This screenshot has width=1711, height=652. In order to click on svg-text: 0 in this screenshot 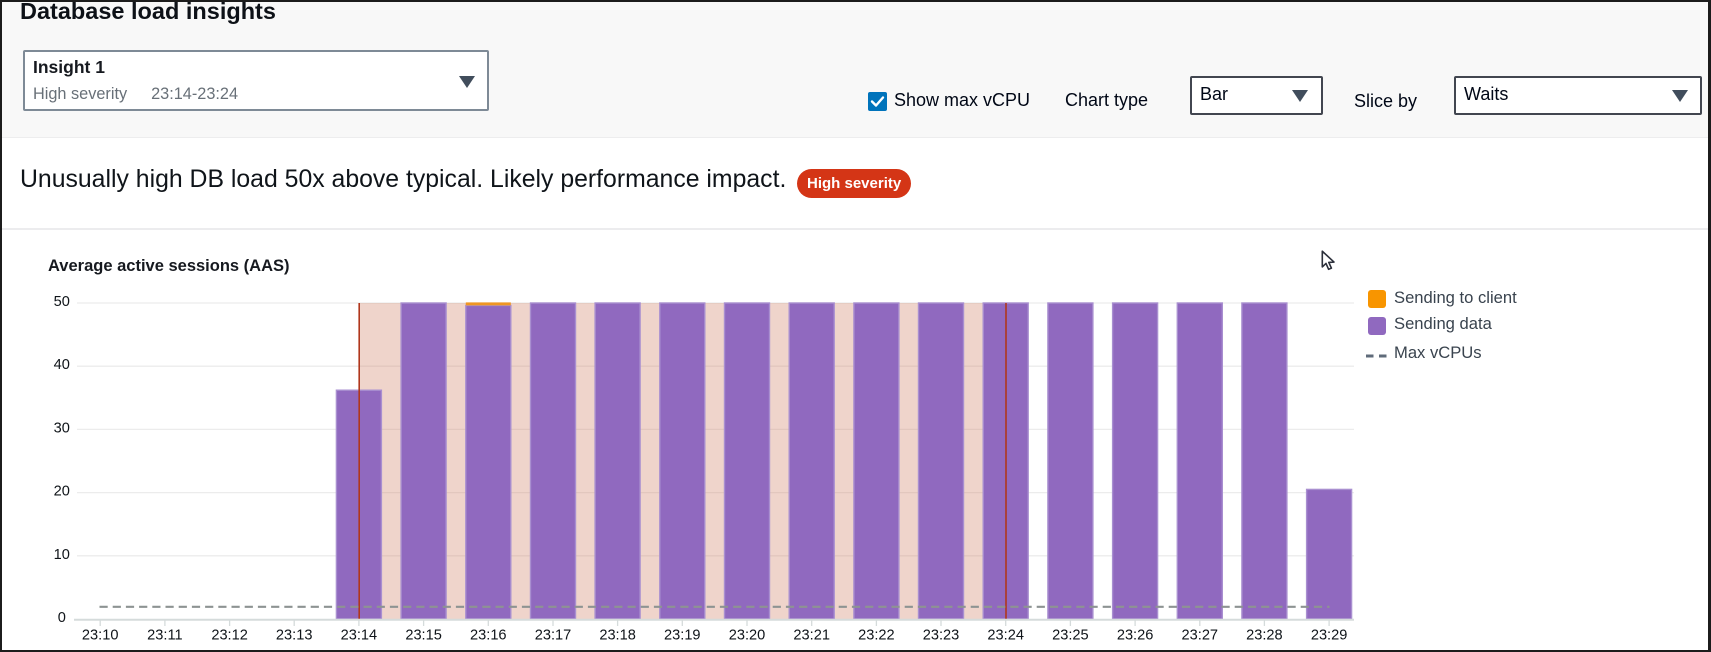, I will do `click(62, 618)`.